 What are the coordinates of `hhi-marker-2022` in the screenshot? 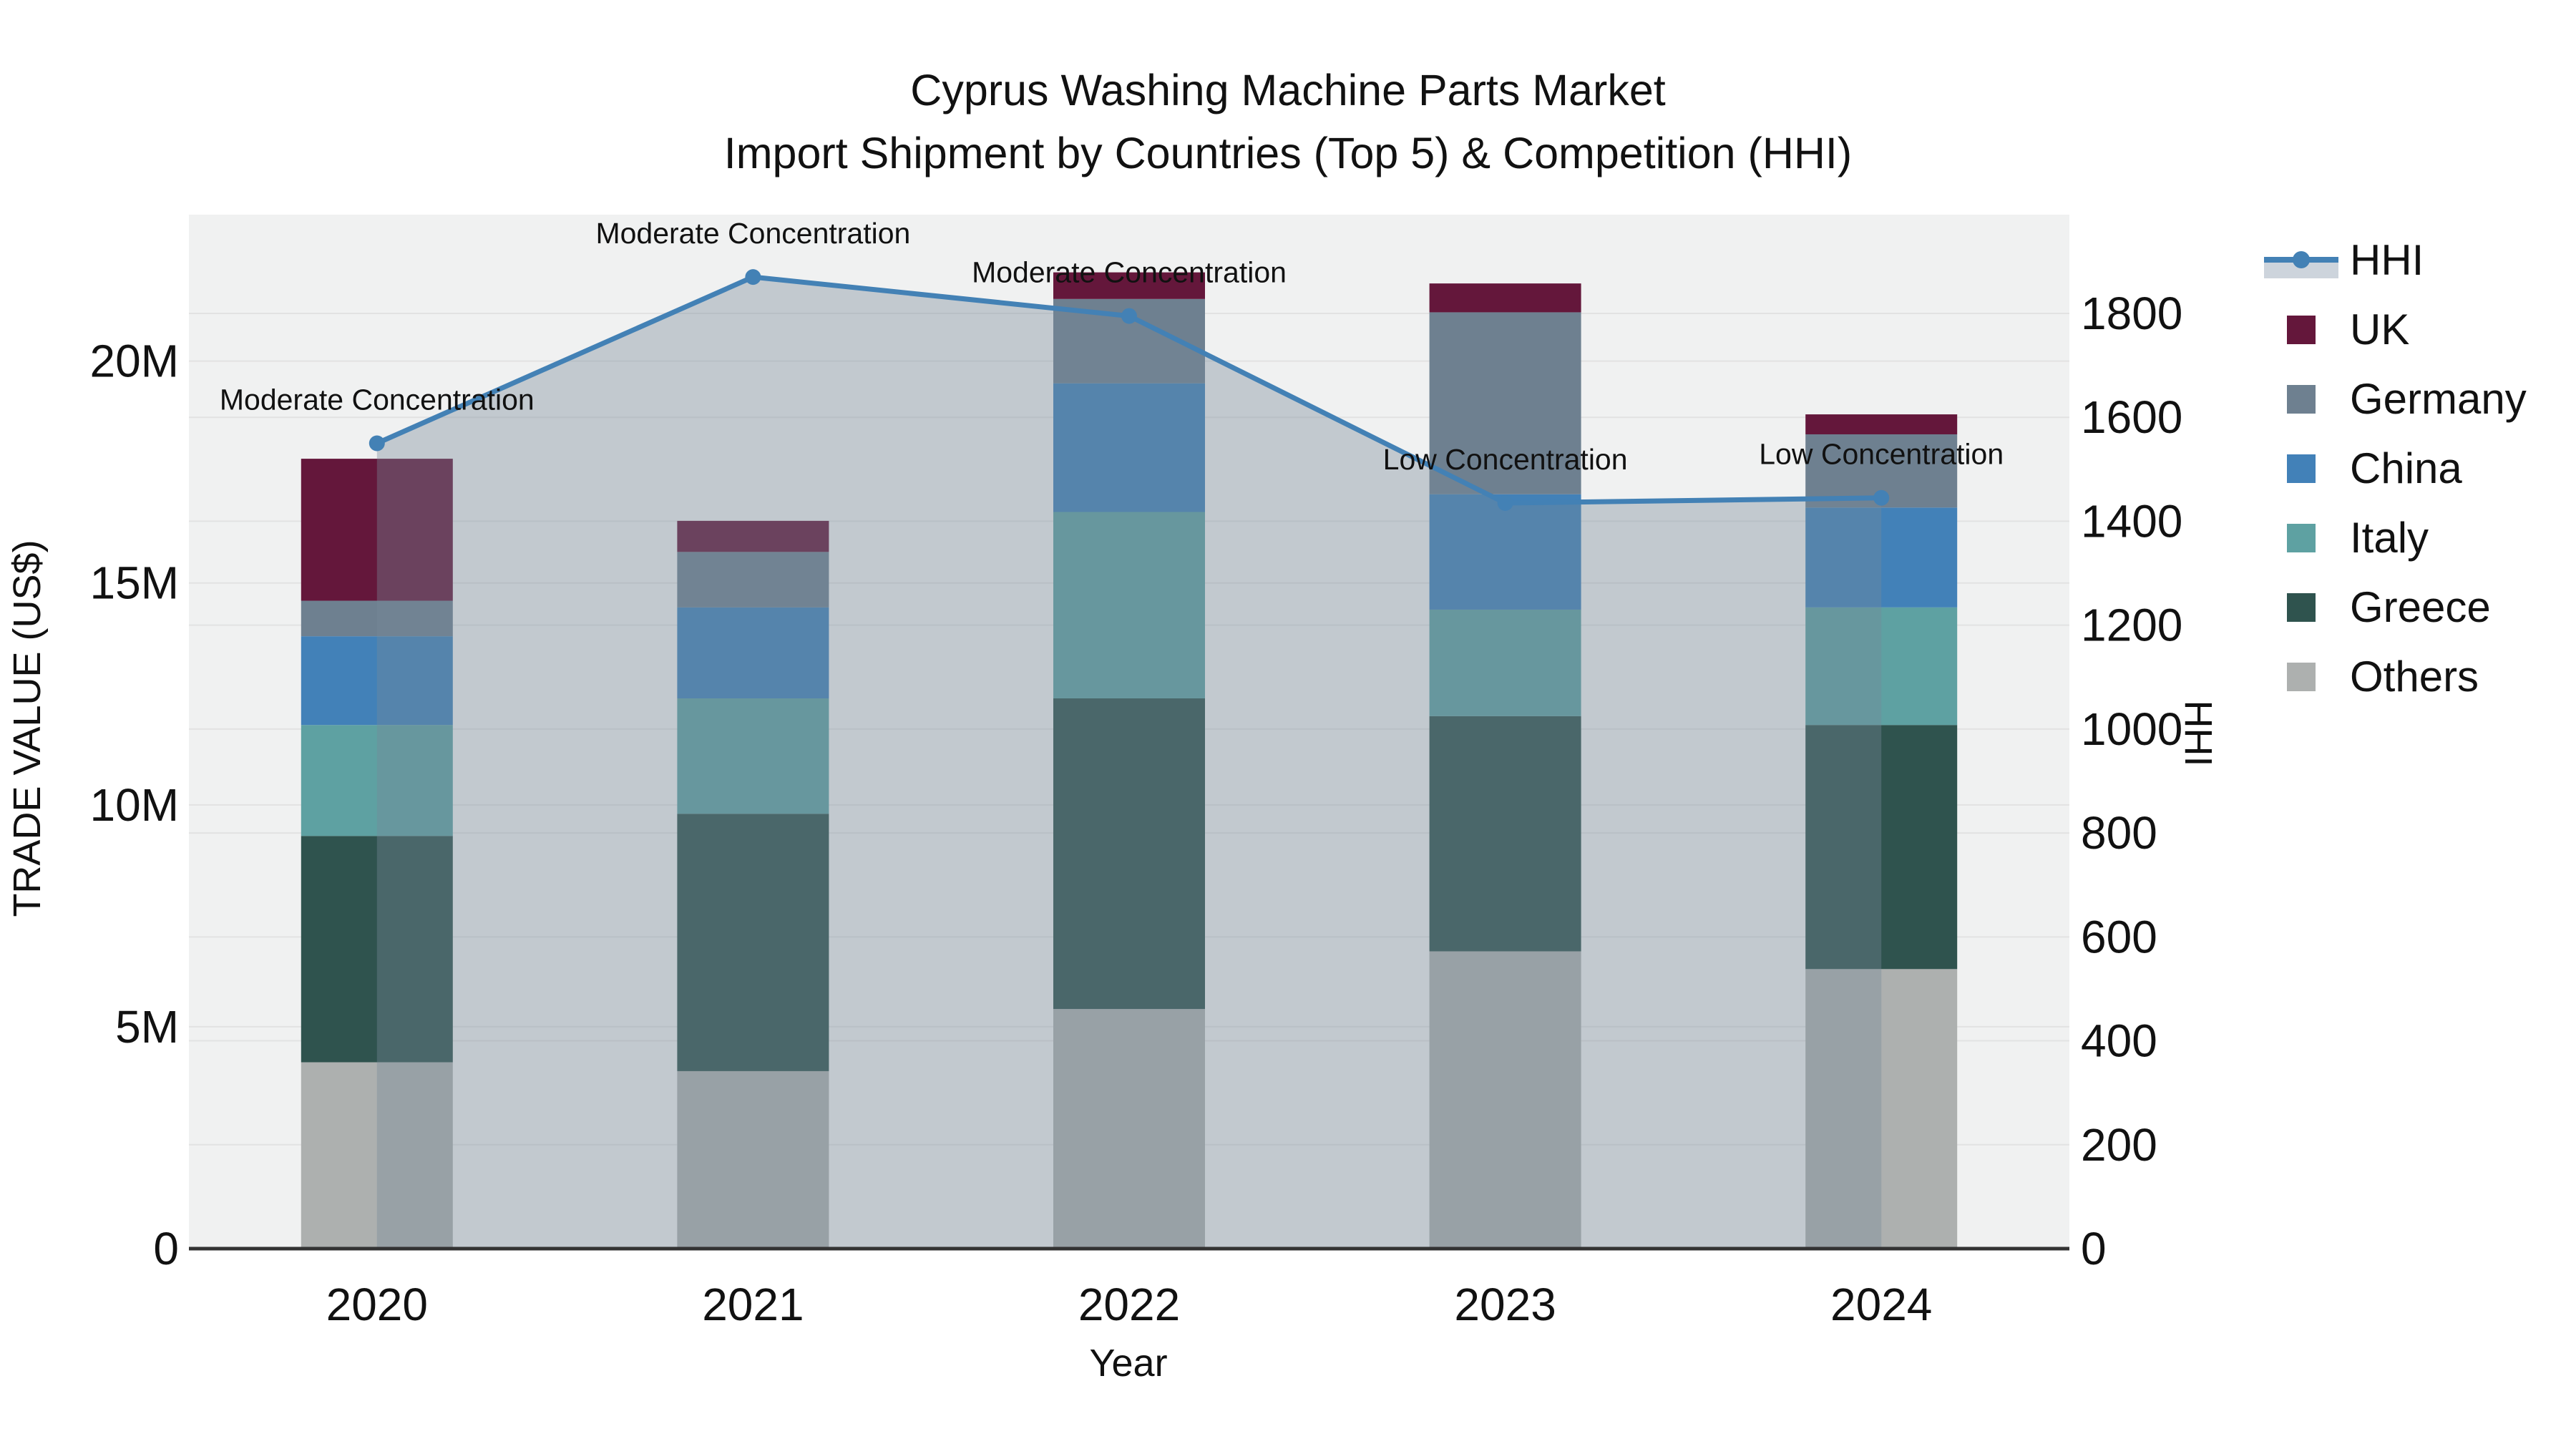 It's located at (1129, 316).